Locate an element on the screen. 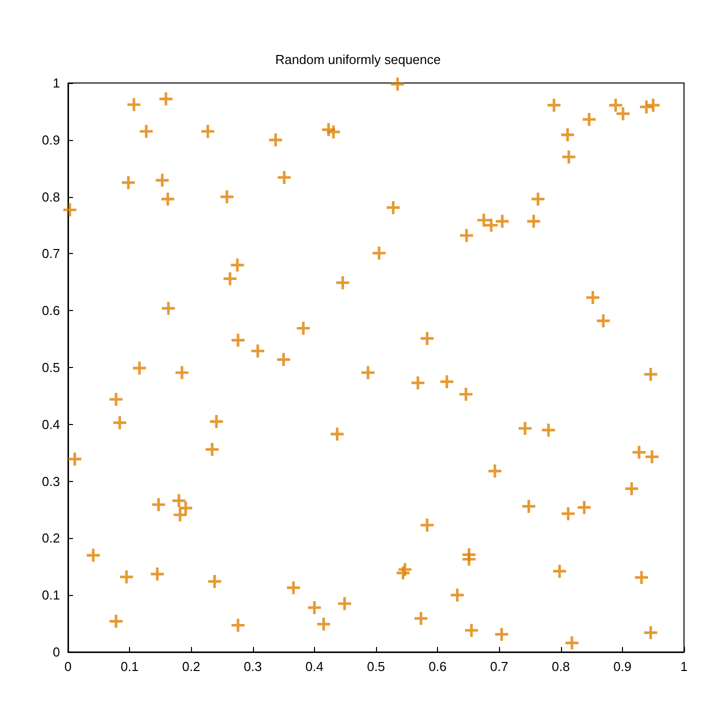 This screenshot has height=703, width=724. x-tick-label: 0.3 is located at coordinates (253, 666).